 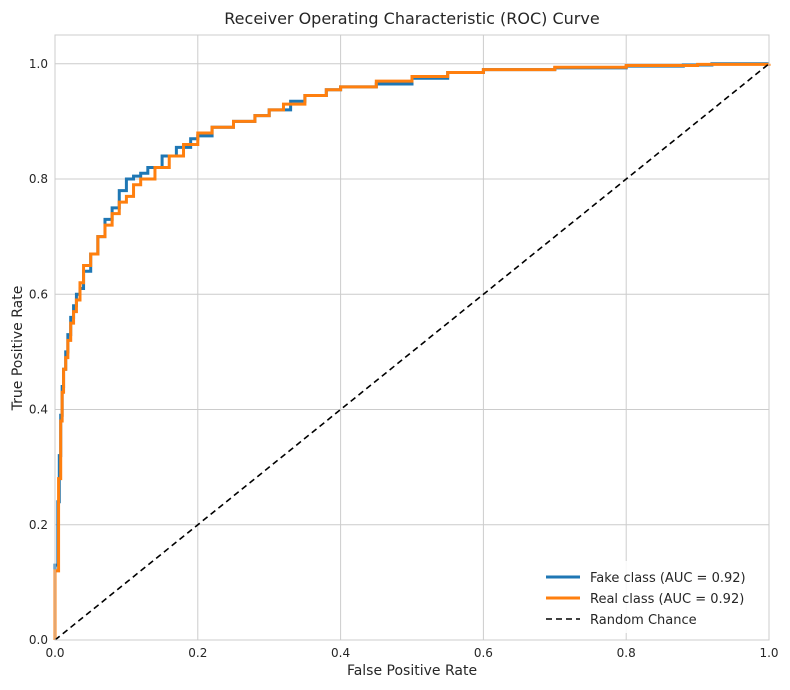 I want to click on y-tick-label: 0.8, so click(x=38, y=179).